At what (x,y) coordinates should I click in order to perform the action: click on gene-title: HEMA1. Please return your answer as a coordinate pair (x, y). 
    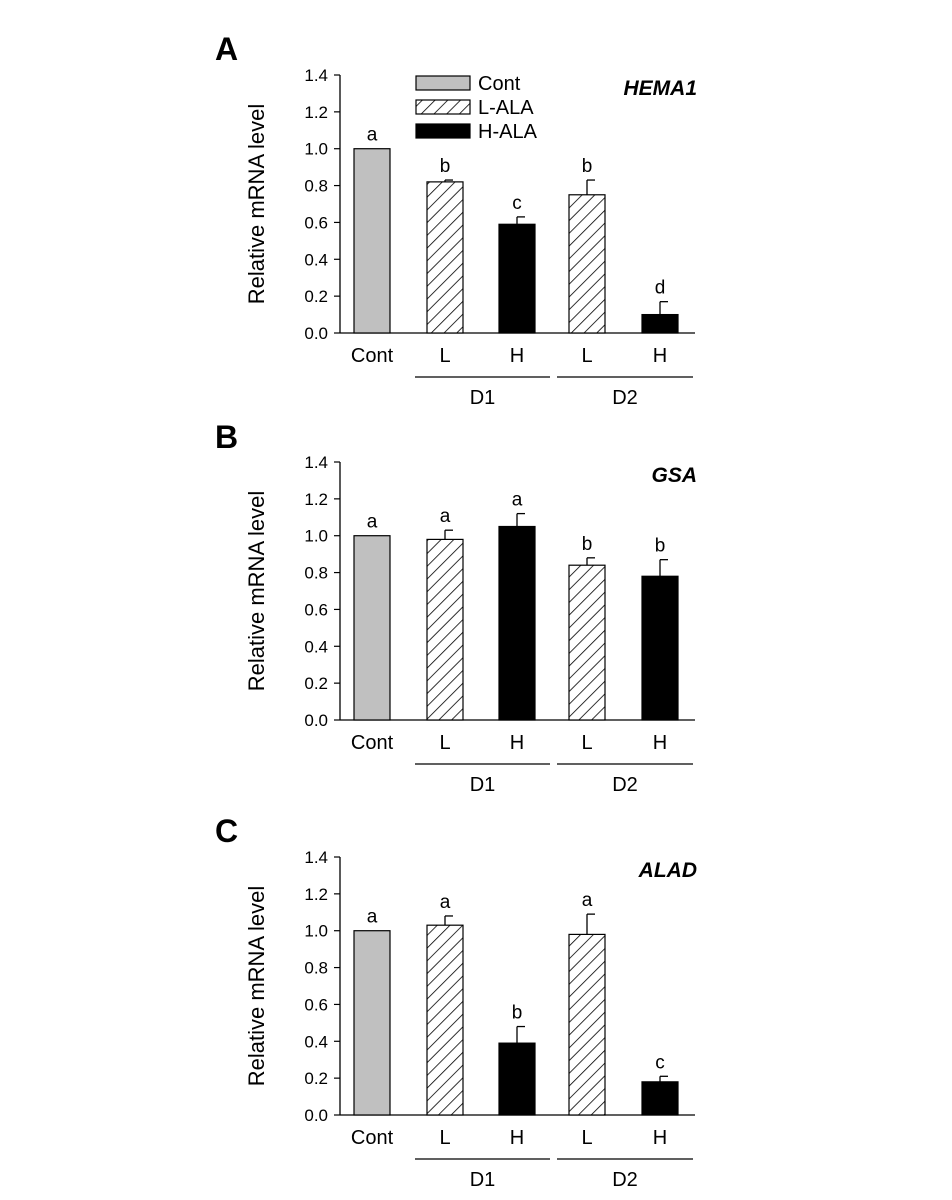
    Looking at the image, I should click on (660, 88).